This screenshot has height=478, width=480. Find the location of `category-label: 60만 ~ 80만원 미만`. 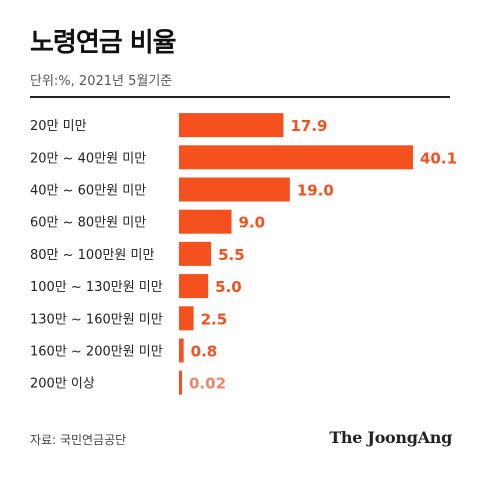

category-label: 60만 ~ 80만원 미만 is located at coordinates (88, 223).